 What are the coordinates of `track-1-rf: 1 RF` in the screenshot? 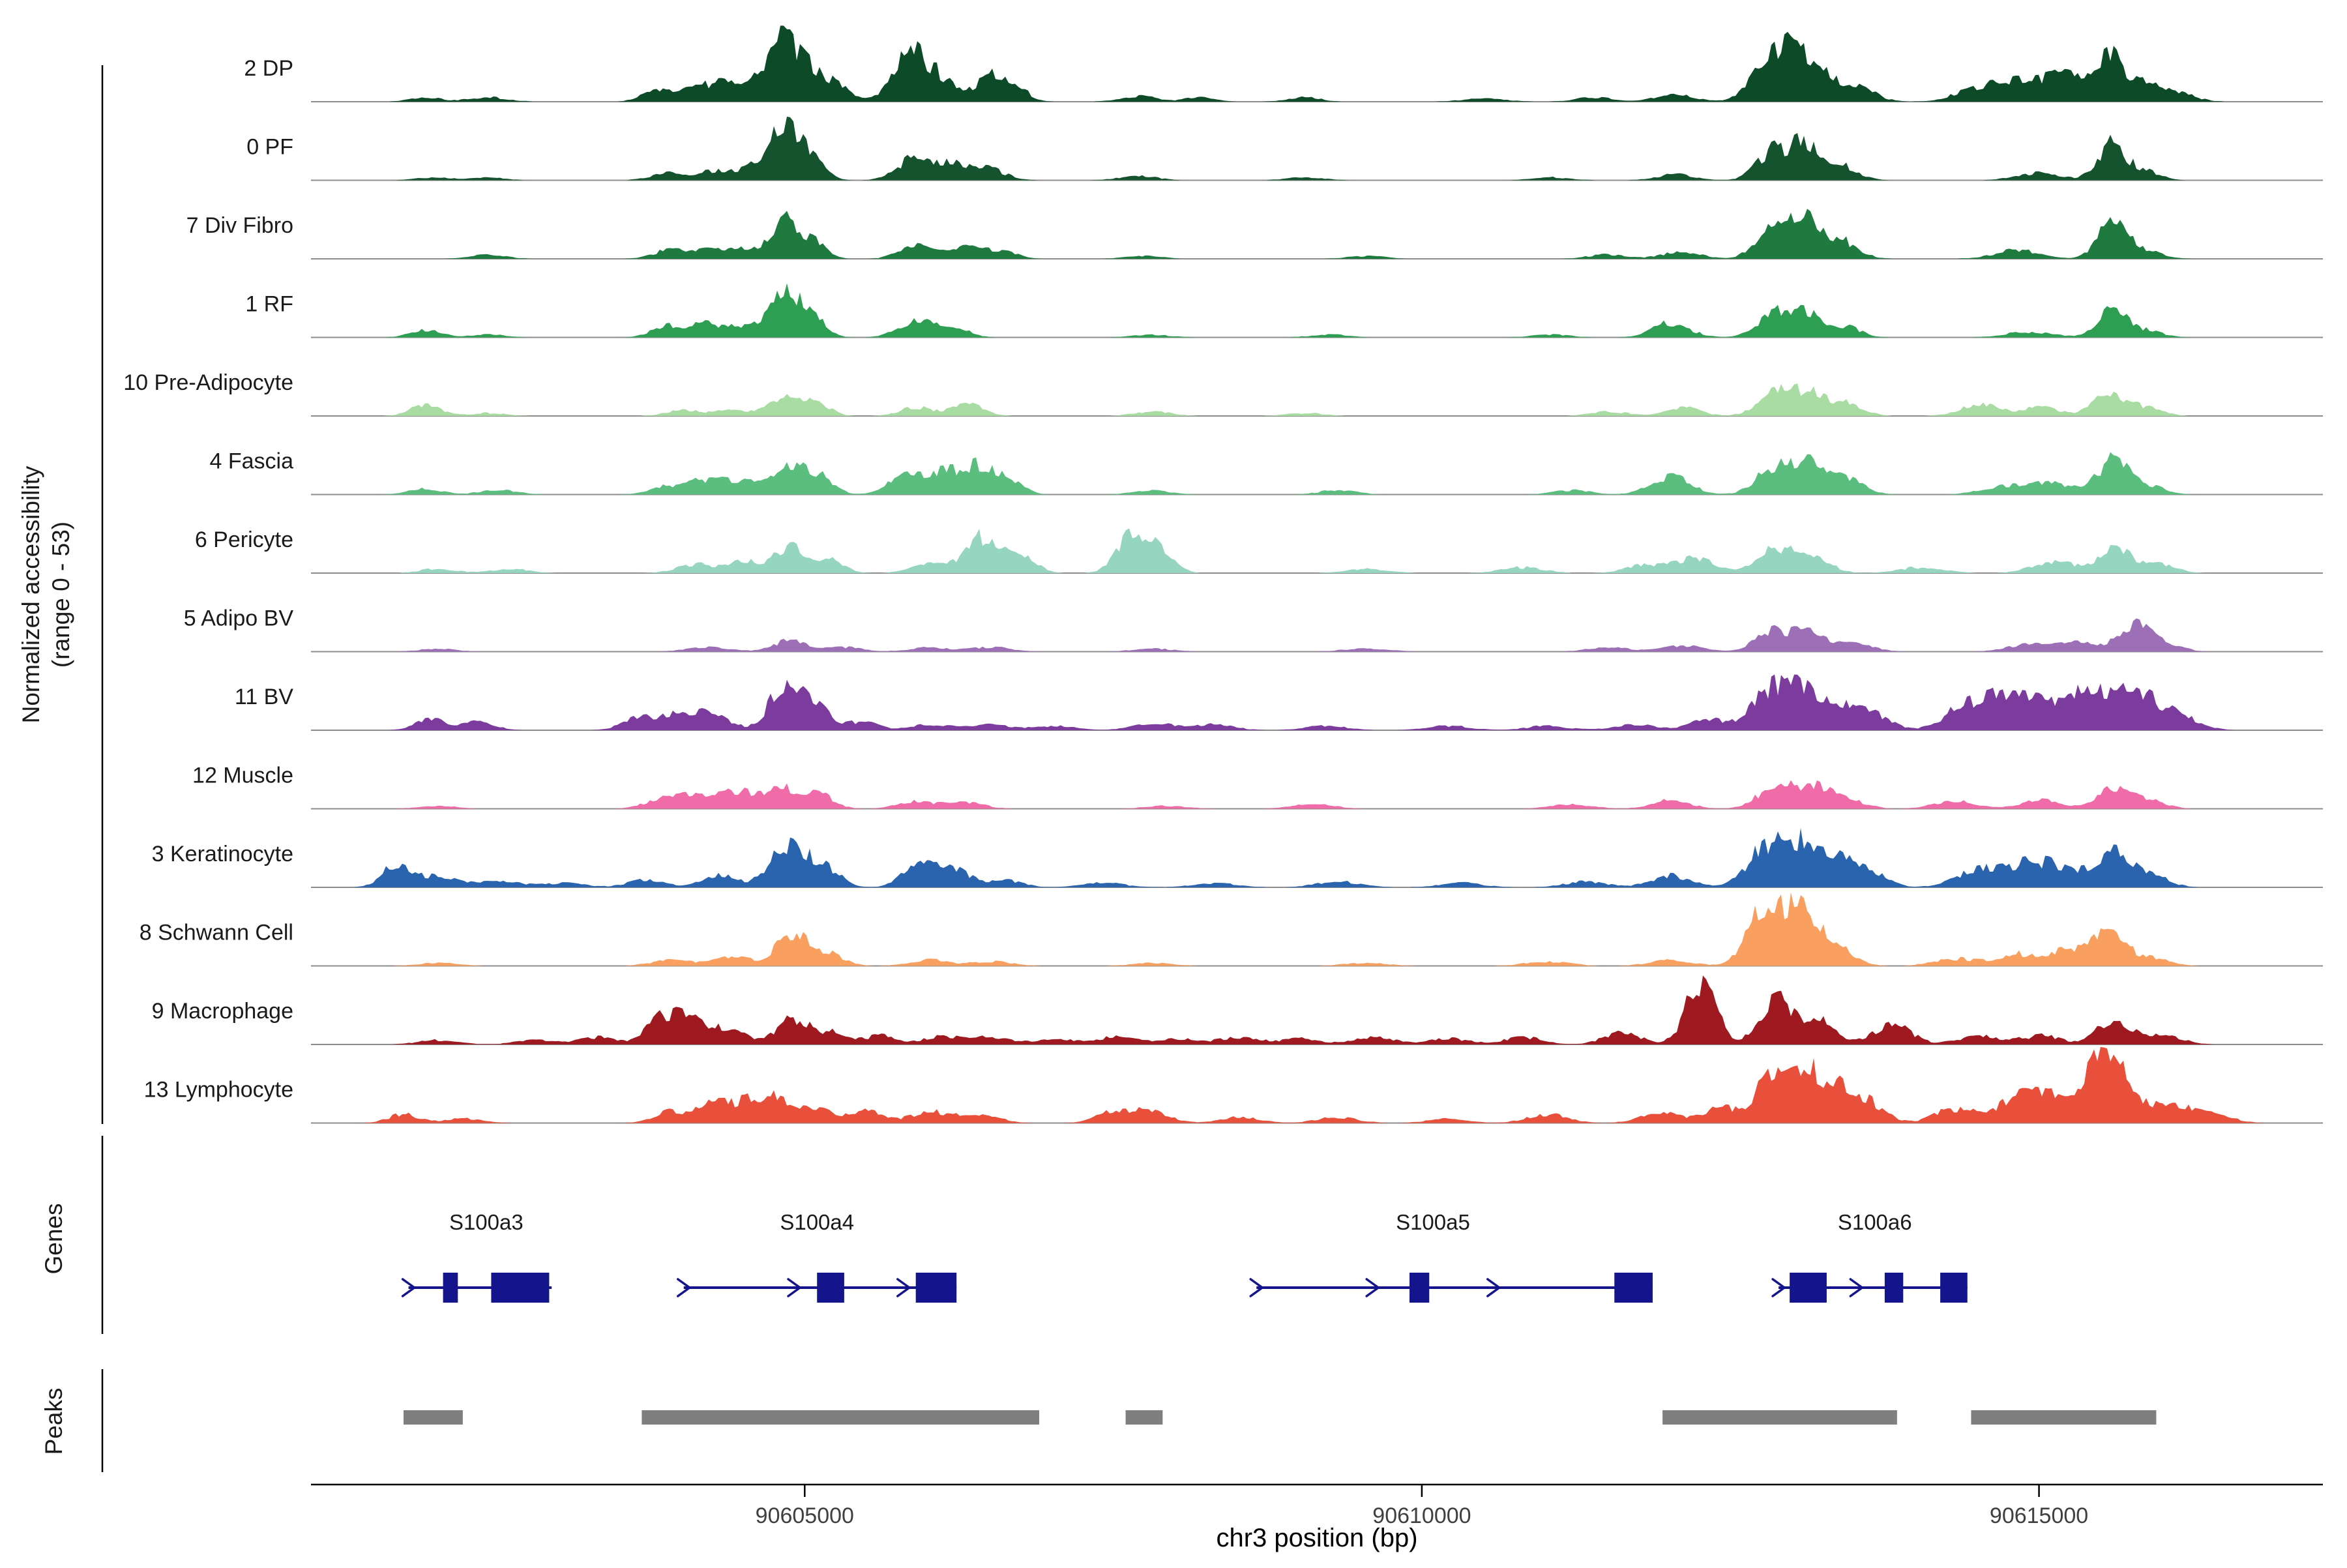 It's located at (1284, 310).